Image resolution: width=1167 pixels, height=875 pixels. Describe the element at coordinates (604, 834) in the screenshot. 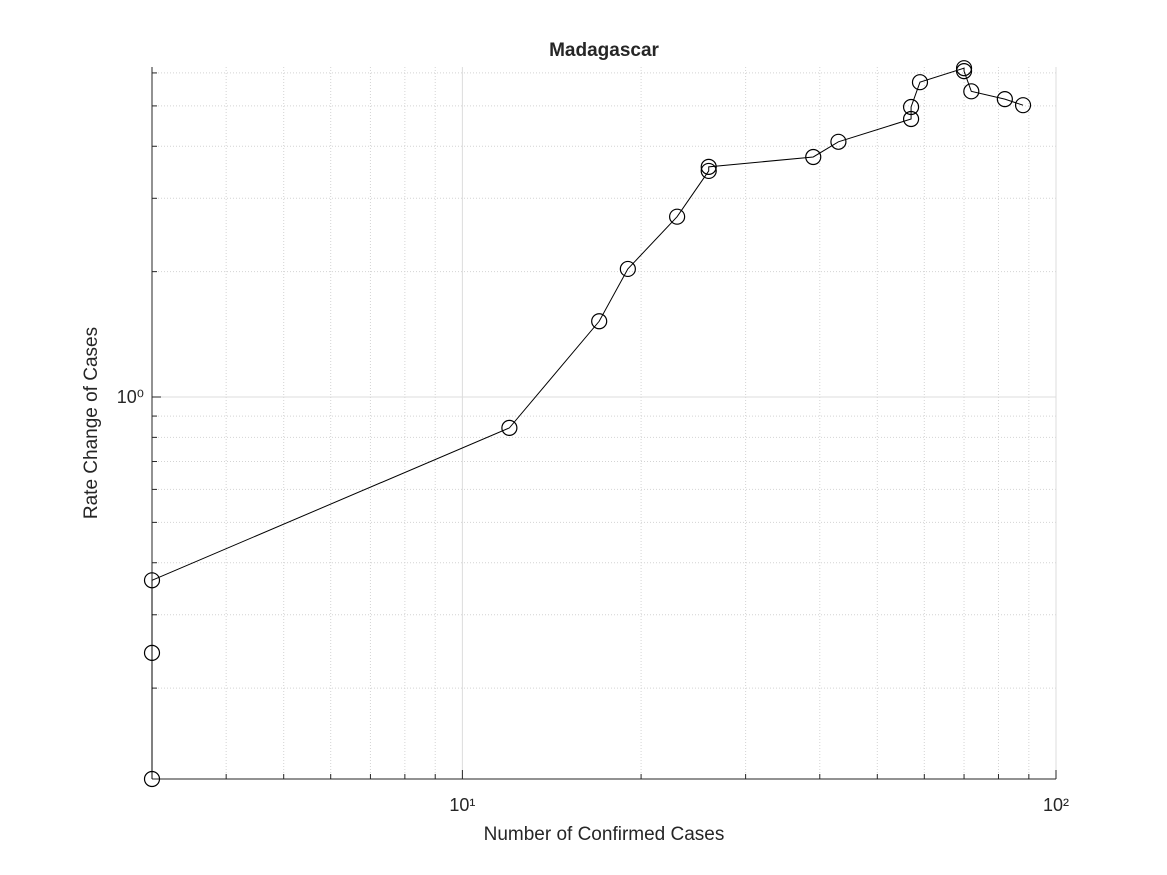

I see `x-axis-label: Number of Confirmed Cases` at that location.